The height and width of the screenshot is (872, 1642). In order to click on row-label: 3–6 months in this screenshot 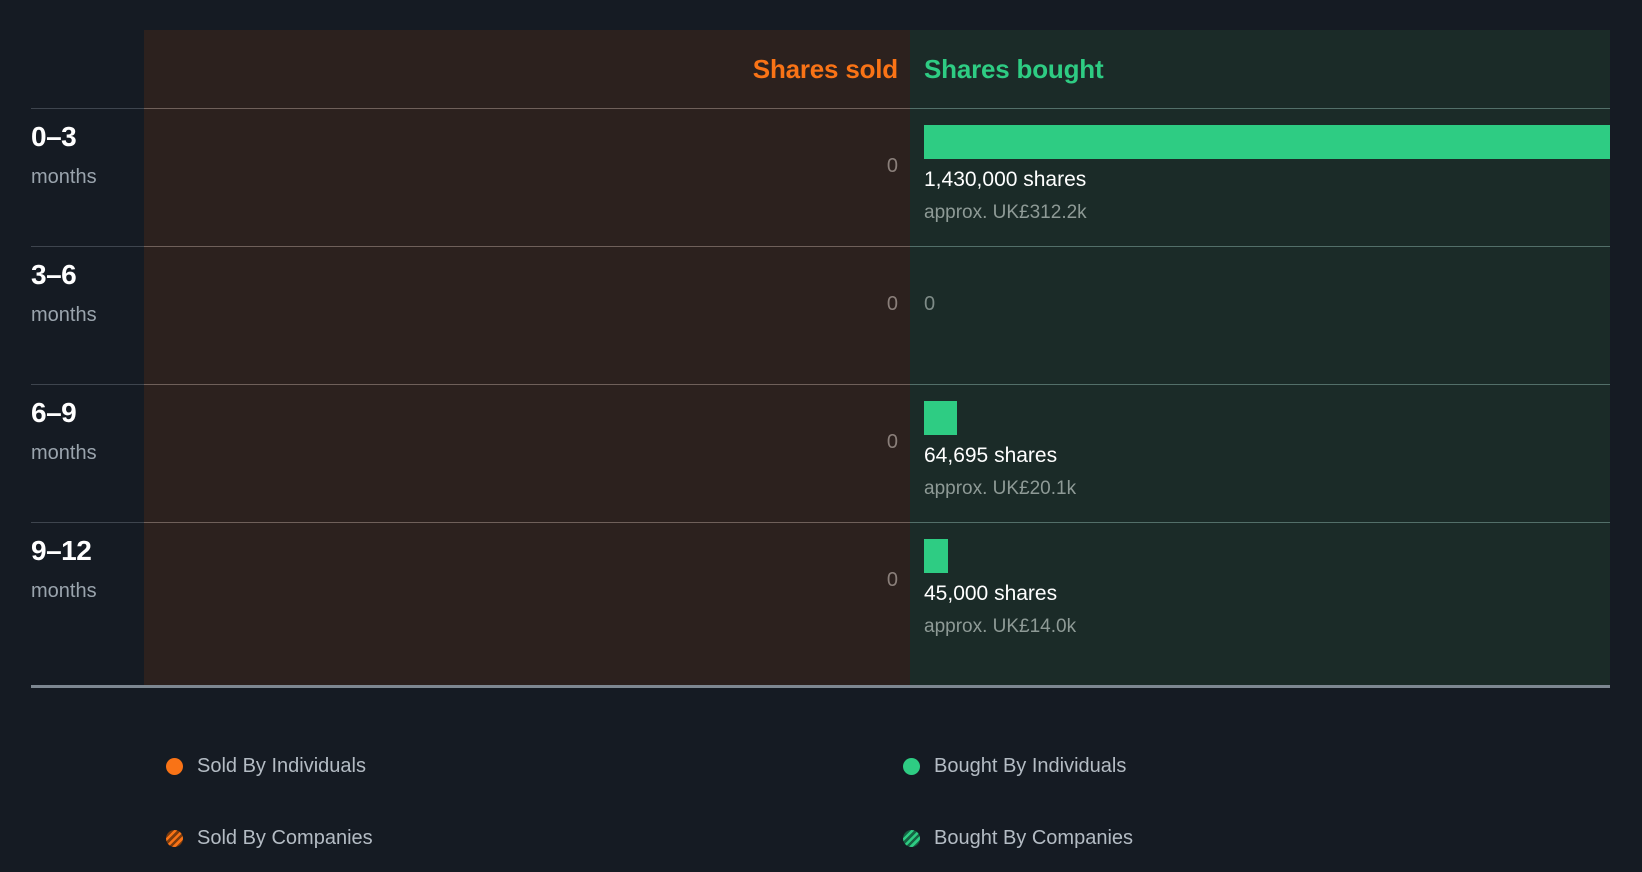, I will do `click(83, 294)`.